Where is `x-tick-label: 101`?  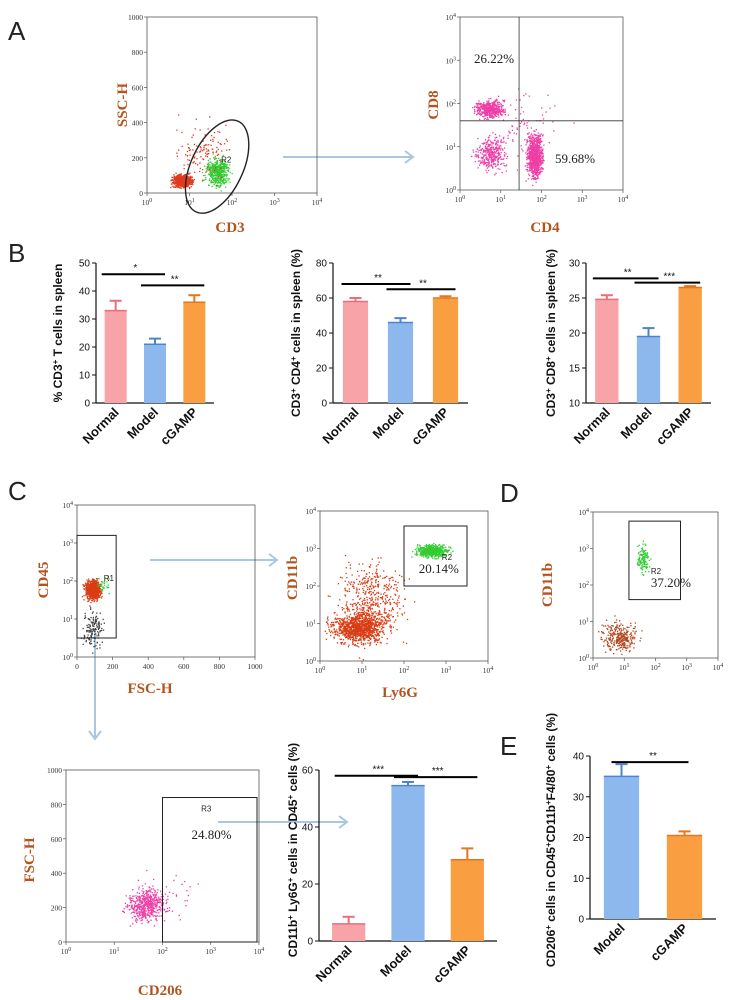
x-tick-label: 101 is located at coordinates (501, 199).